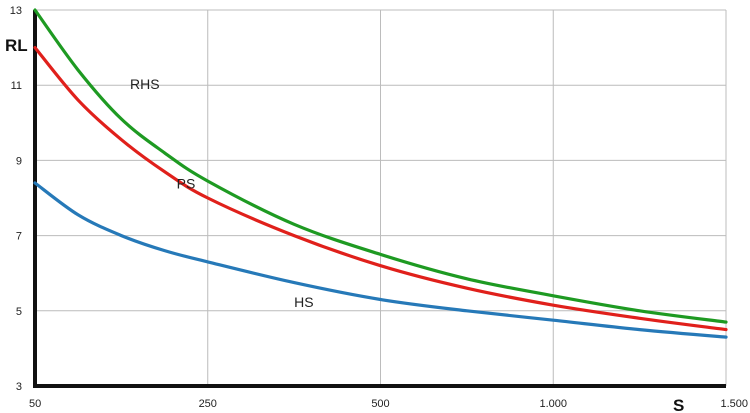  What do you see at coordinates (19, 312) in the screenshot?
I see `y-tick-label: 5` at bounding box center [19, 312].